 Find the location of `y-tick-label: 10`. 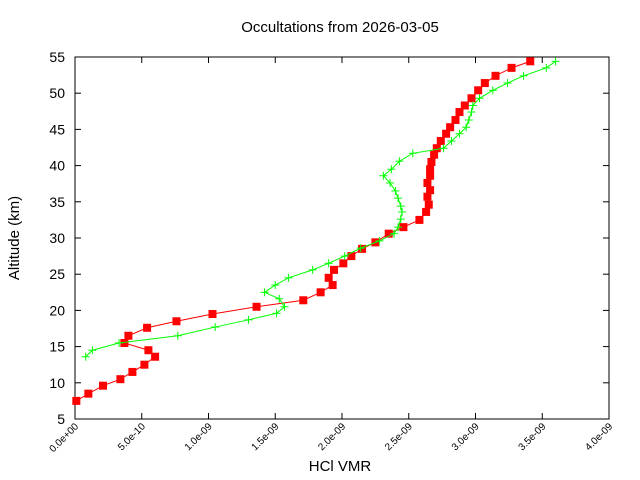

y-tick-label: 10 is located at coordinates (57, 383).